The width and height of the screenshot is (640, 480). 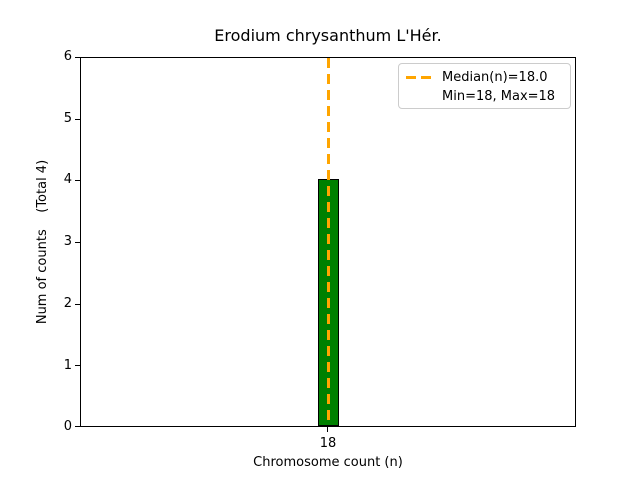 I want to click on ytick-label-0: 0, so click(x=67, y=426).